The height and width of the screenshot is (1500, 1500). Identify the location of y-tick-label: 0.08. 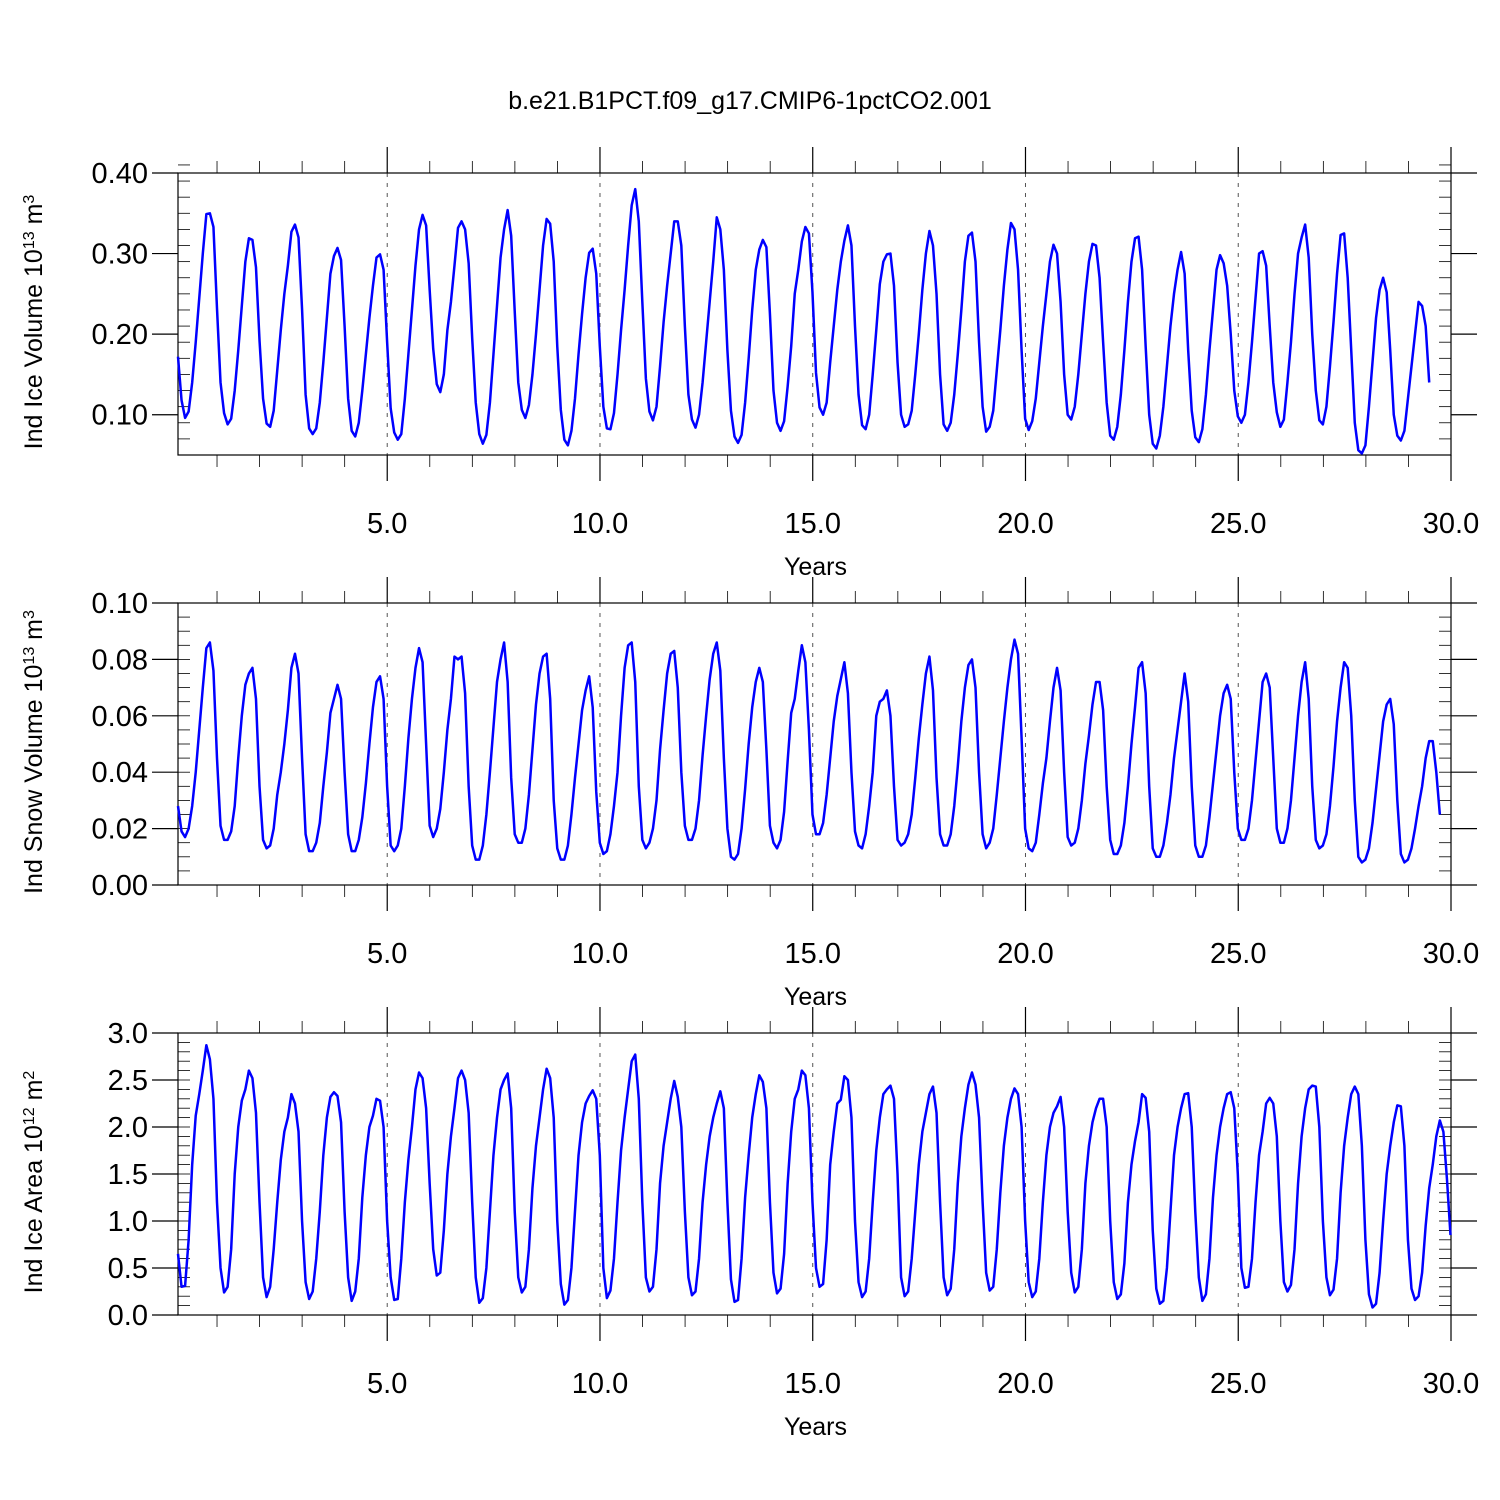
(120, 660).